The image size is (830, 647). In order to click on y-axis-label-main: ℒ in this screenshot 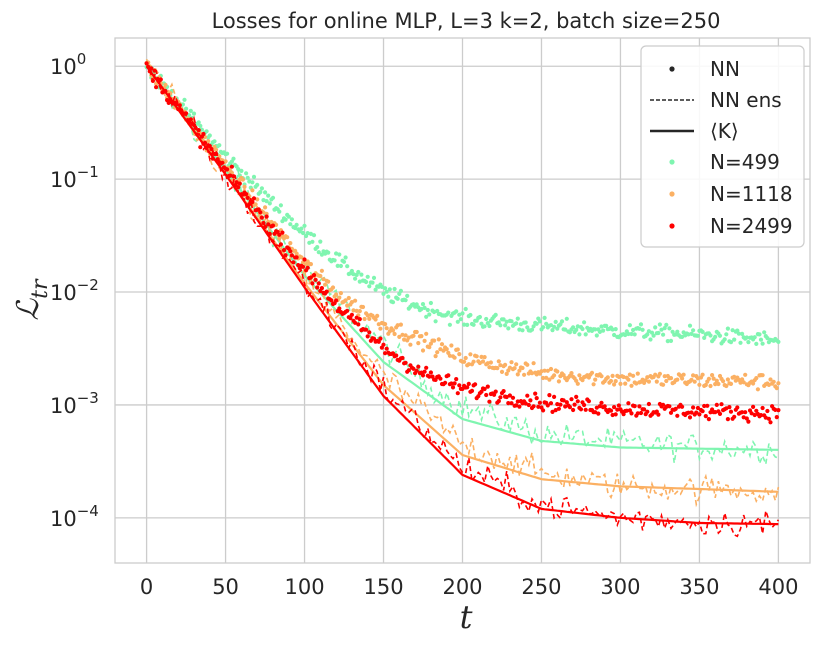, I will do `click(28, 308)`.